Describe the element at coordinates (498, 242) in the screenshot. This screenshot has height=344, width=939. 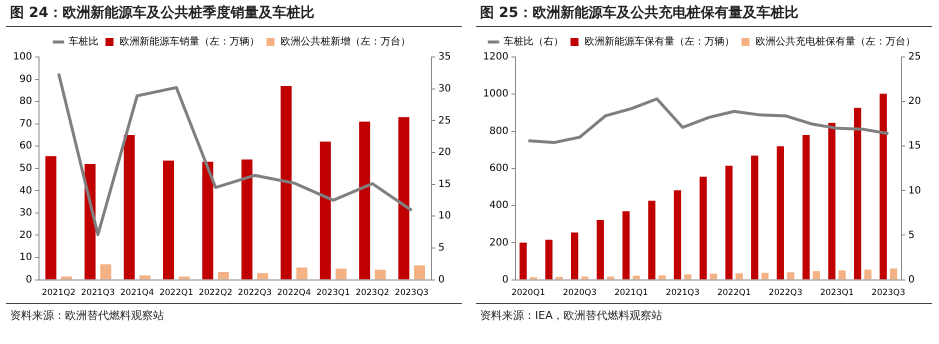
I see `y-tick-label: 200` at that location.